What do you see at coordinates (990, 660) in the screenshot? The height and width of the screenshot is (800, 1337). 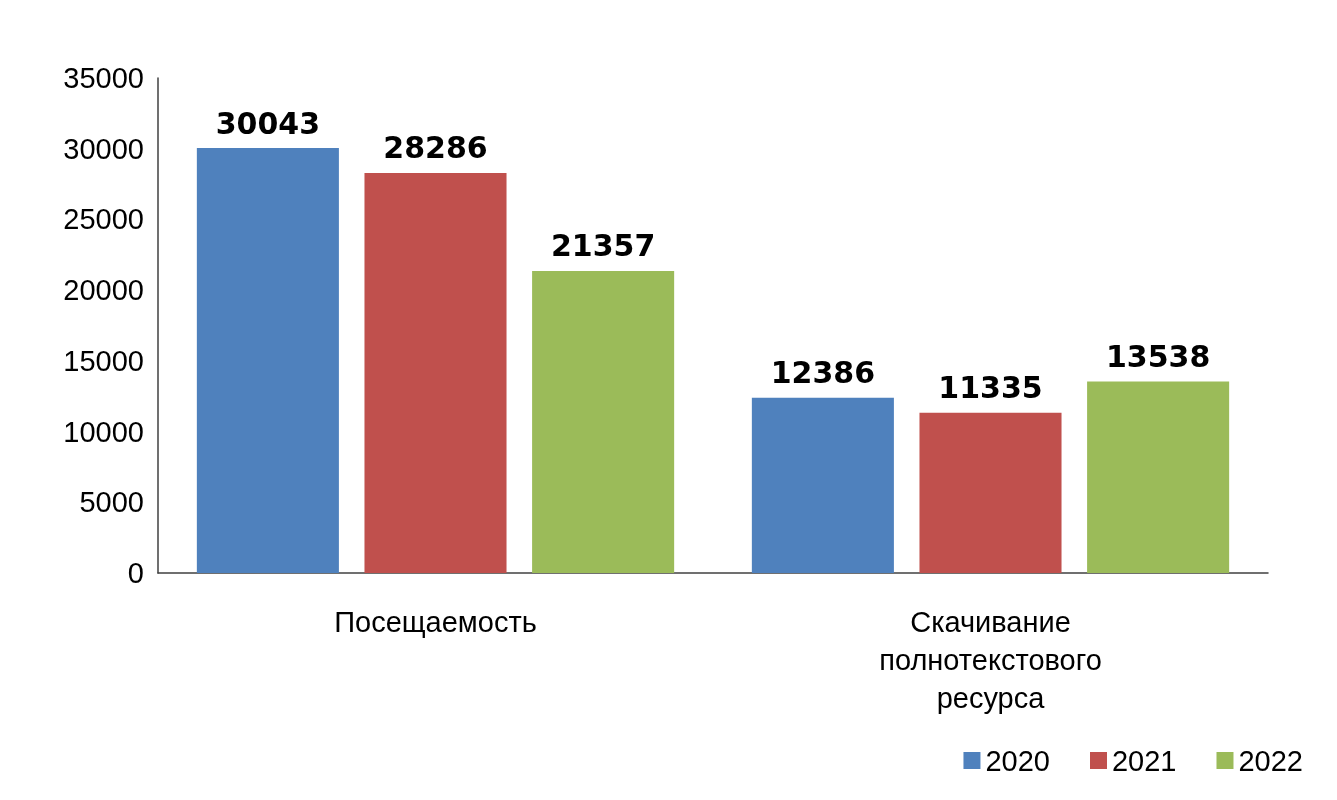 I see `x-tick-label: Скачивание полнотекстового ресурса` at bounding box center [990, 660].